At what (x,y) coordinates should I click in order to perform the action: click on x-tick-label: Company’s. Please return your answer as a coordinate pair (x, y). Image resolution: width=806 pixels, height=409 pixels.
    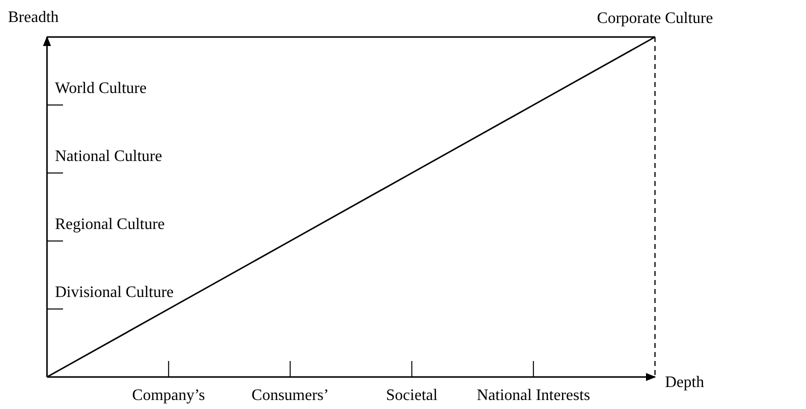
    Looking at the image, I should click on (169, 395).